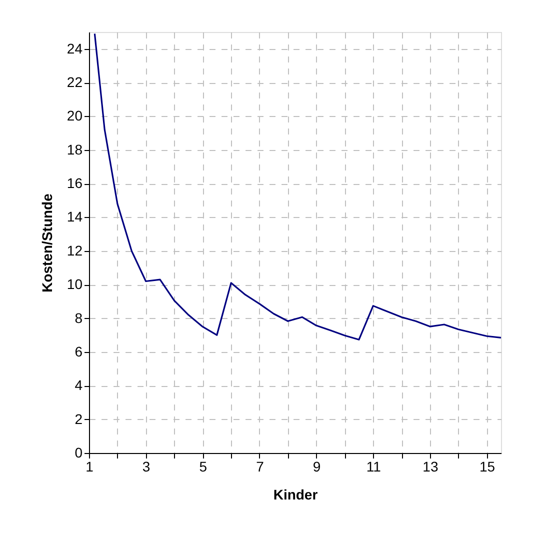 Image resolution: width=551 pixels, height=555 pixels. What do you see at coordinates (260, 466) in the screenshot?
I see `x-tick-label: 7` at bounding box center [260, 466].